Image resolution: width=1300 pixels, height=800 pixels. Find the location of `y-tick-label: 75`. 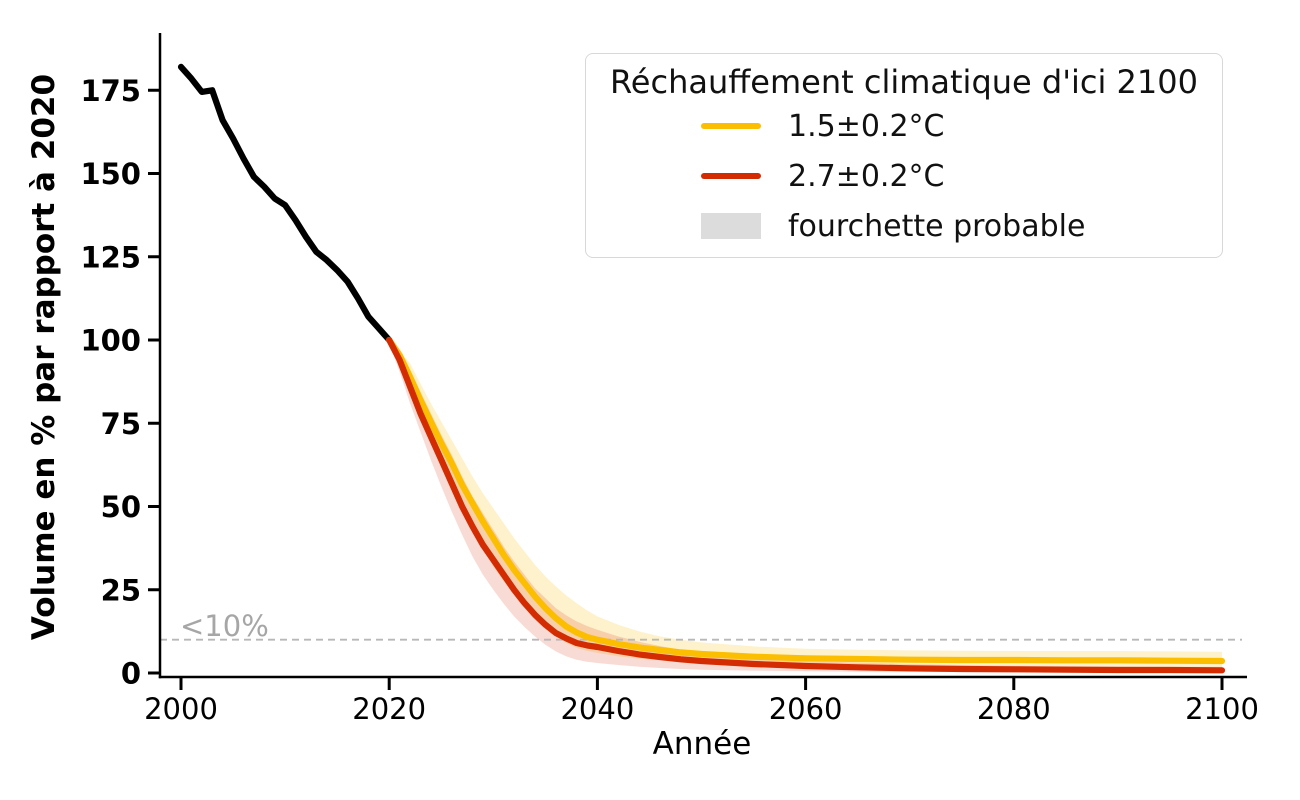

y-tick-label: 75 is located at coordinates (121, 424).